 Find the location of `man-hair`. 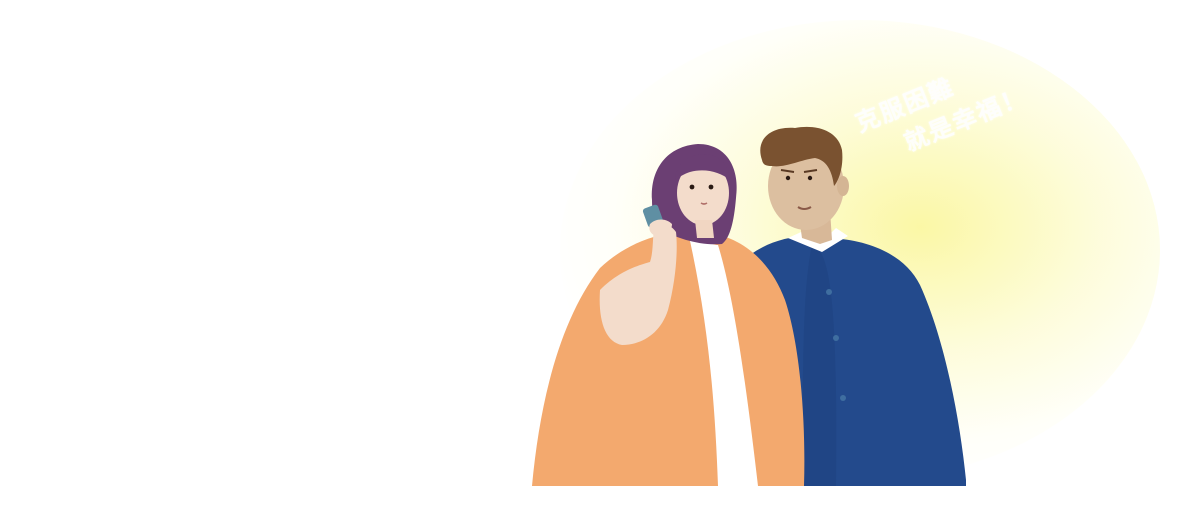

man-hair is located at coordinates (801, 156).